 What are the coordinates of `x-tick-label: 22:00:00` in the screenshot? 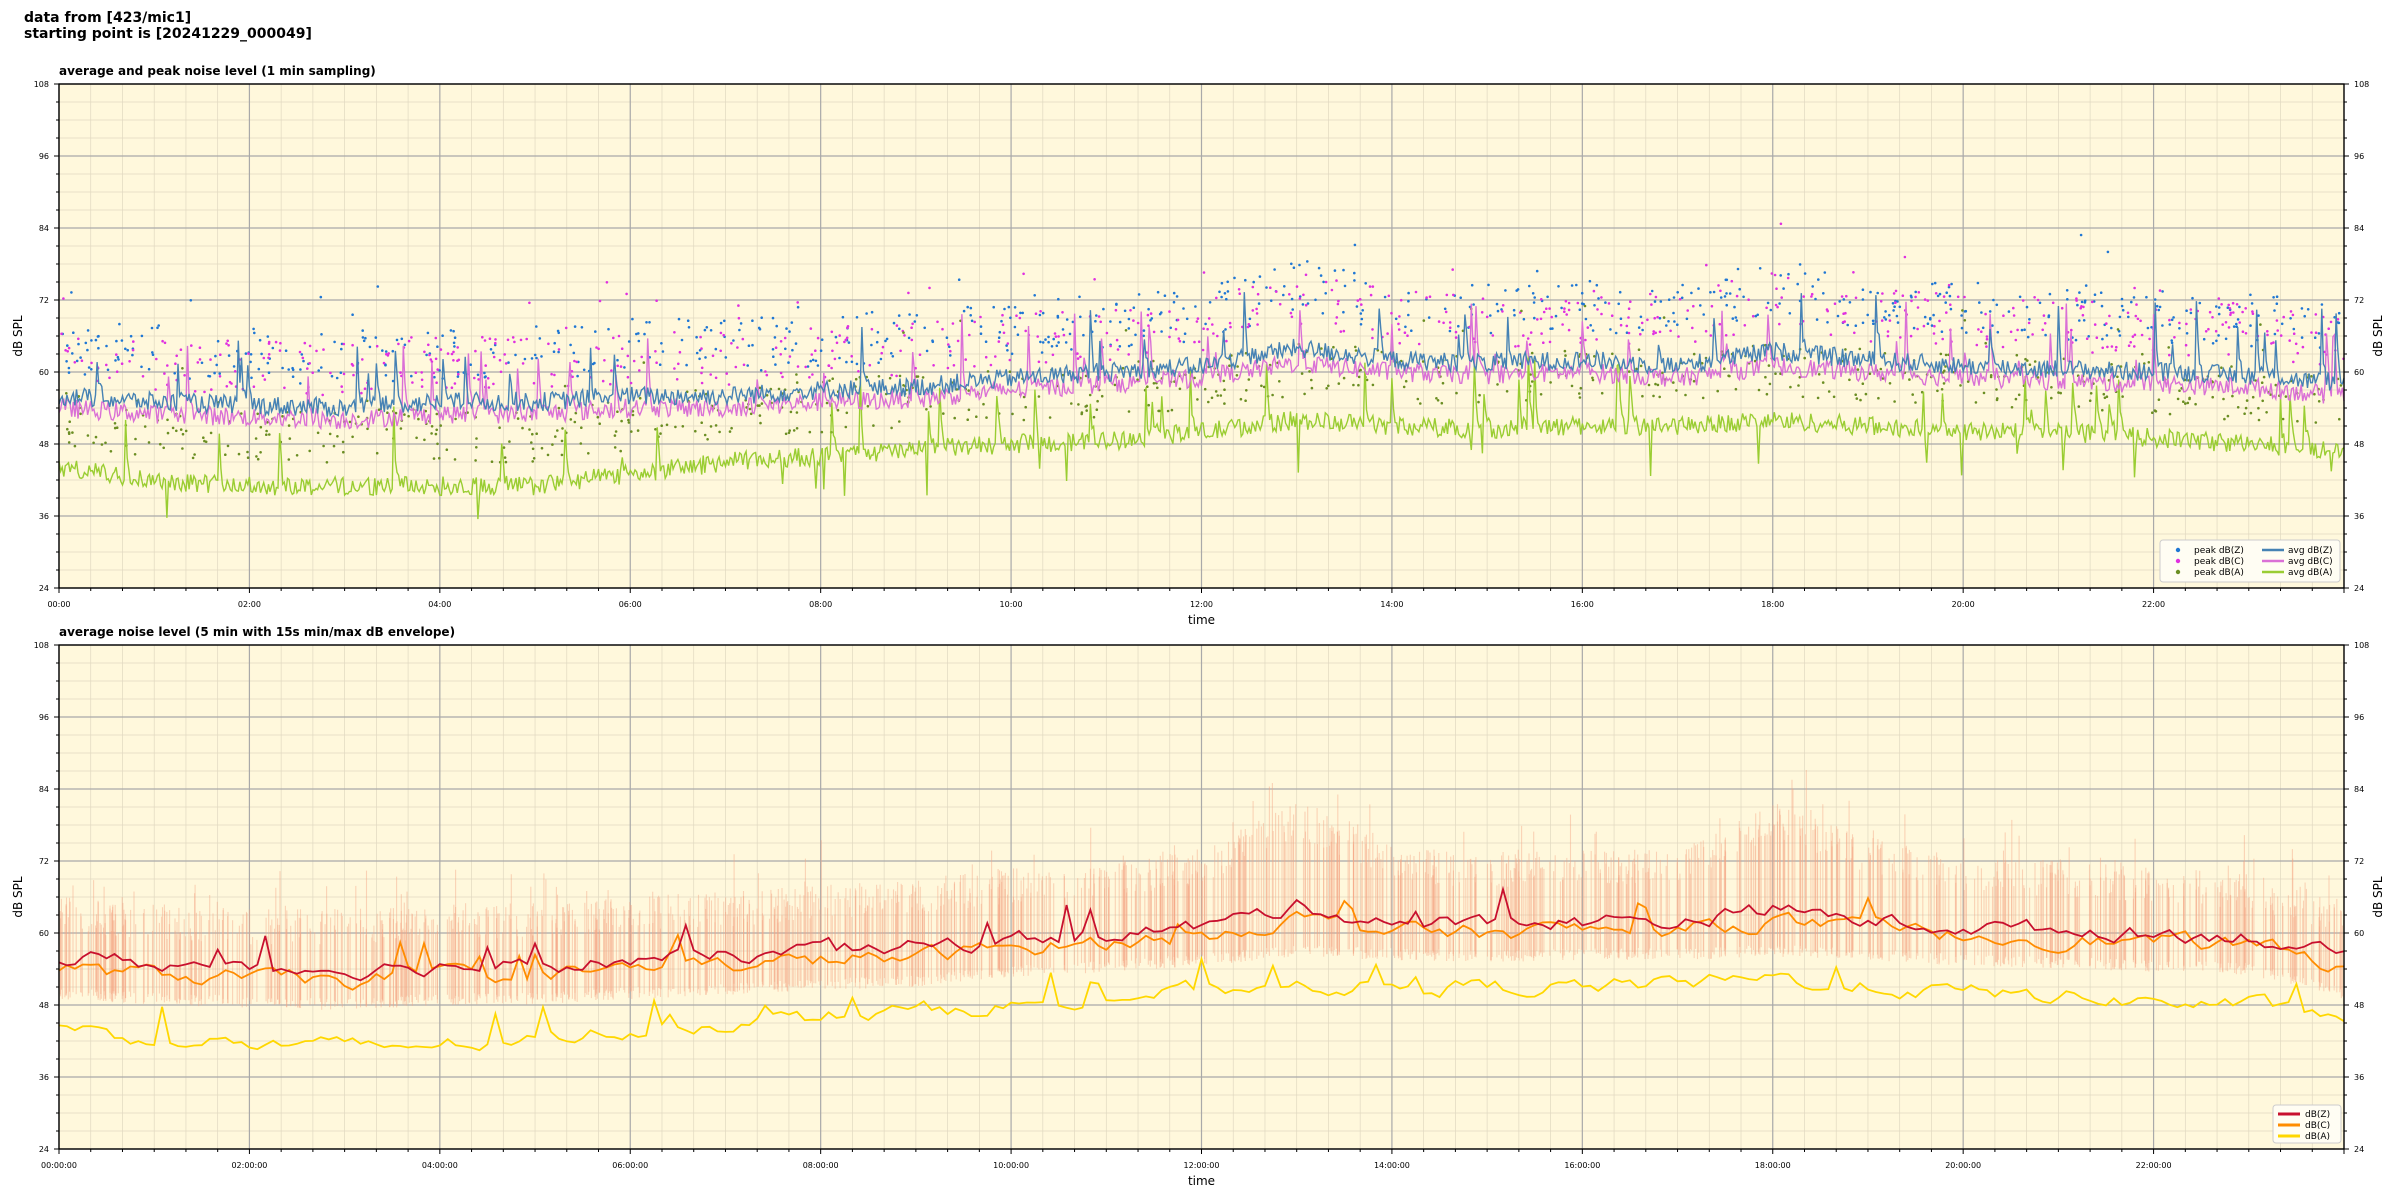 It's located at (2154, 1165).